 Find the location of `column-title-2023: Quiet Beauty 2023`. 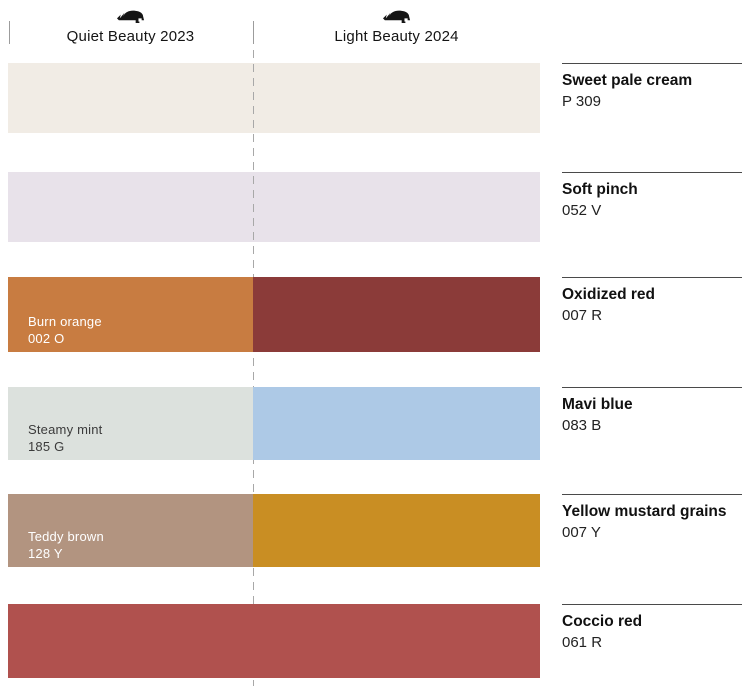

column-title-2023: Quiet Beauty 2023 is located at coordinates (130, 36).